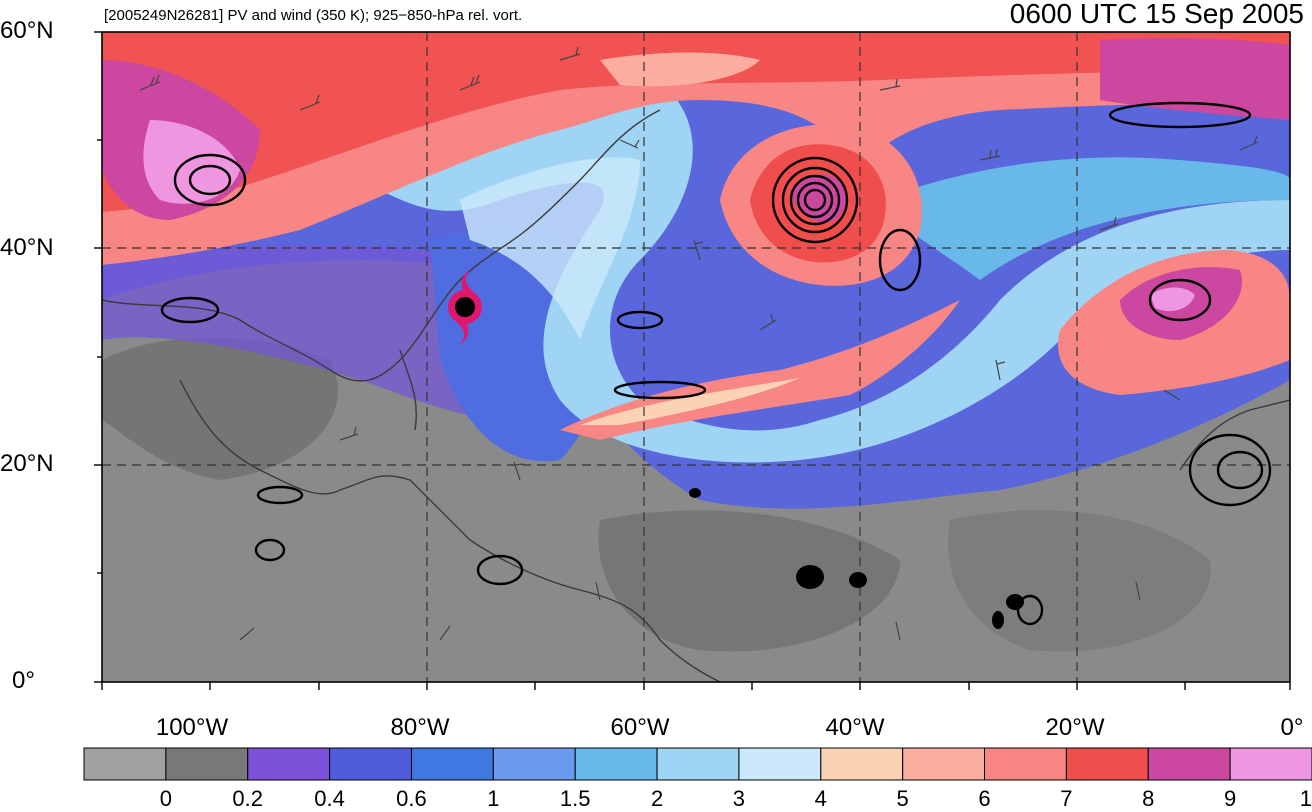 This screenshot has width=1312, height=812. Describe the element at coordinates (1292, 727) in the screenshot. I see `lon-label-0: 0°` at that location.